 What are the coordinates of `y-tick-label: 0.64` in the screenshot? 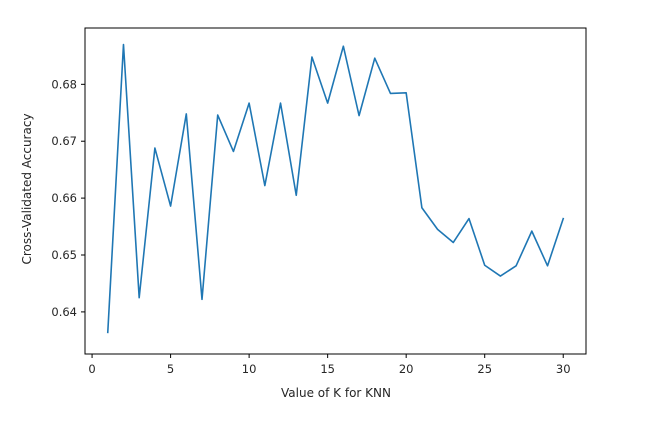 It's located at (64, 312).